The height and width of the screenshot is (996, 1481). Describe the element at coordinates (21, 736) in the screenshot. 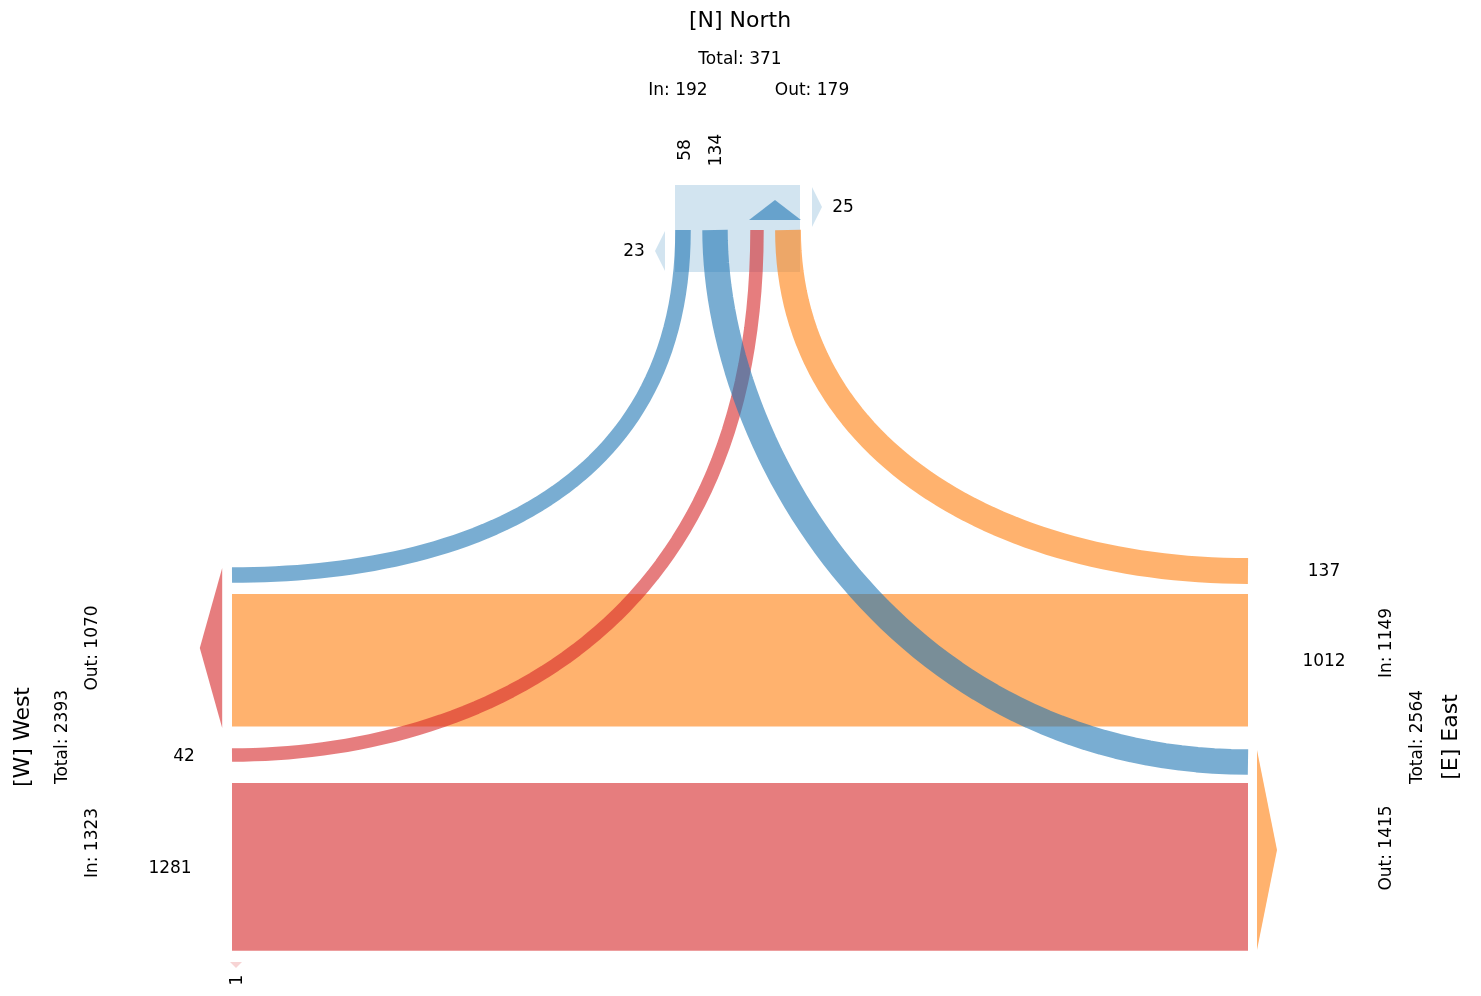

I see `category-label: [W] West` at that location.